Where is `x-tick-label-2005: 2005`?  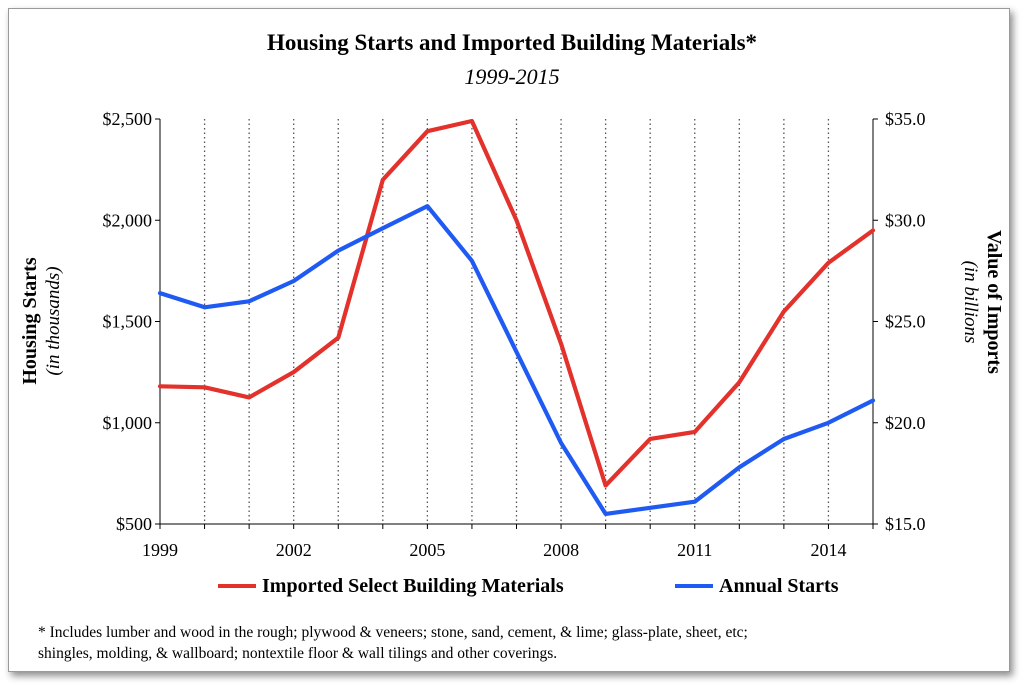
x-tick-label-2005: 2005 is located at coordinates (427, 550).